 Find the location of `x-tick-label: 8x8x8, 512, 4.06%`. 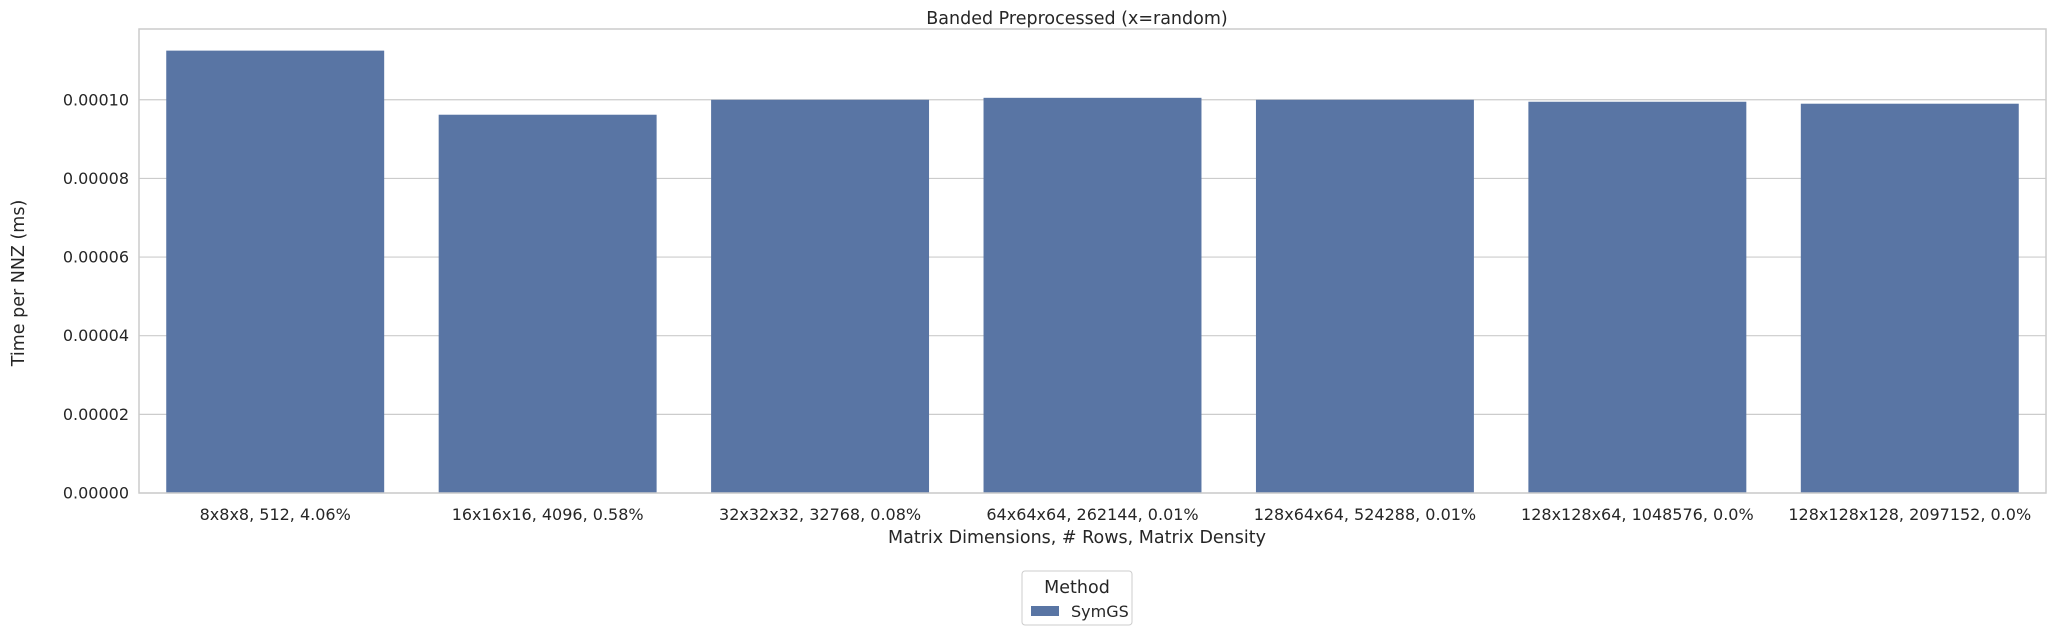

x-tick-label: 8x8x8, 512, 4.06% is located at coordinates (275, 514).